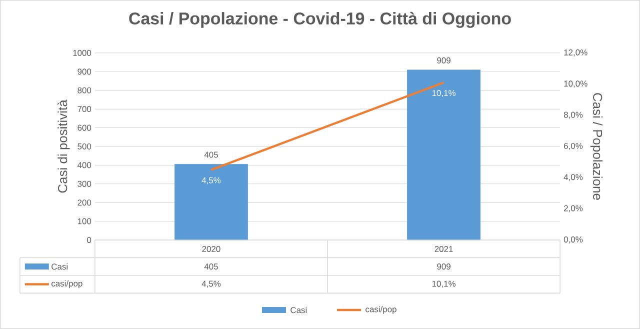 The width and height of the screenshot is (640, 329). I want to click on y-tick-label: 0, so click(89, 240).